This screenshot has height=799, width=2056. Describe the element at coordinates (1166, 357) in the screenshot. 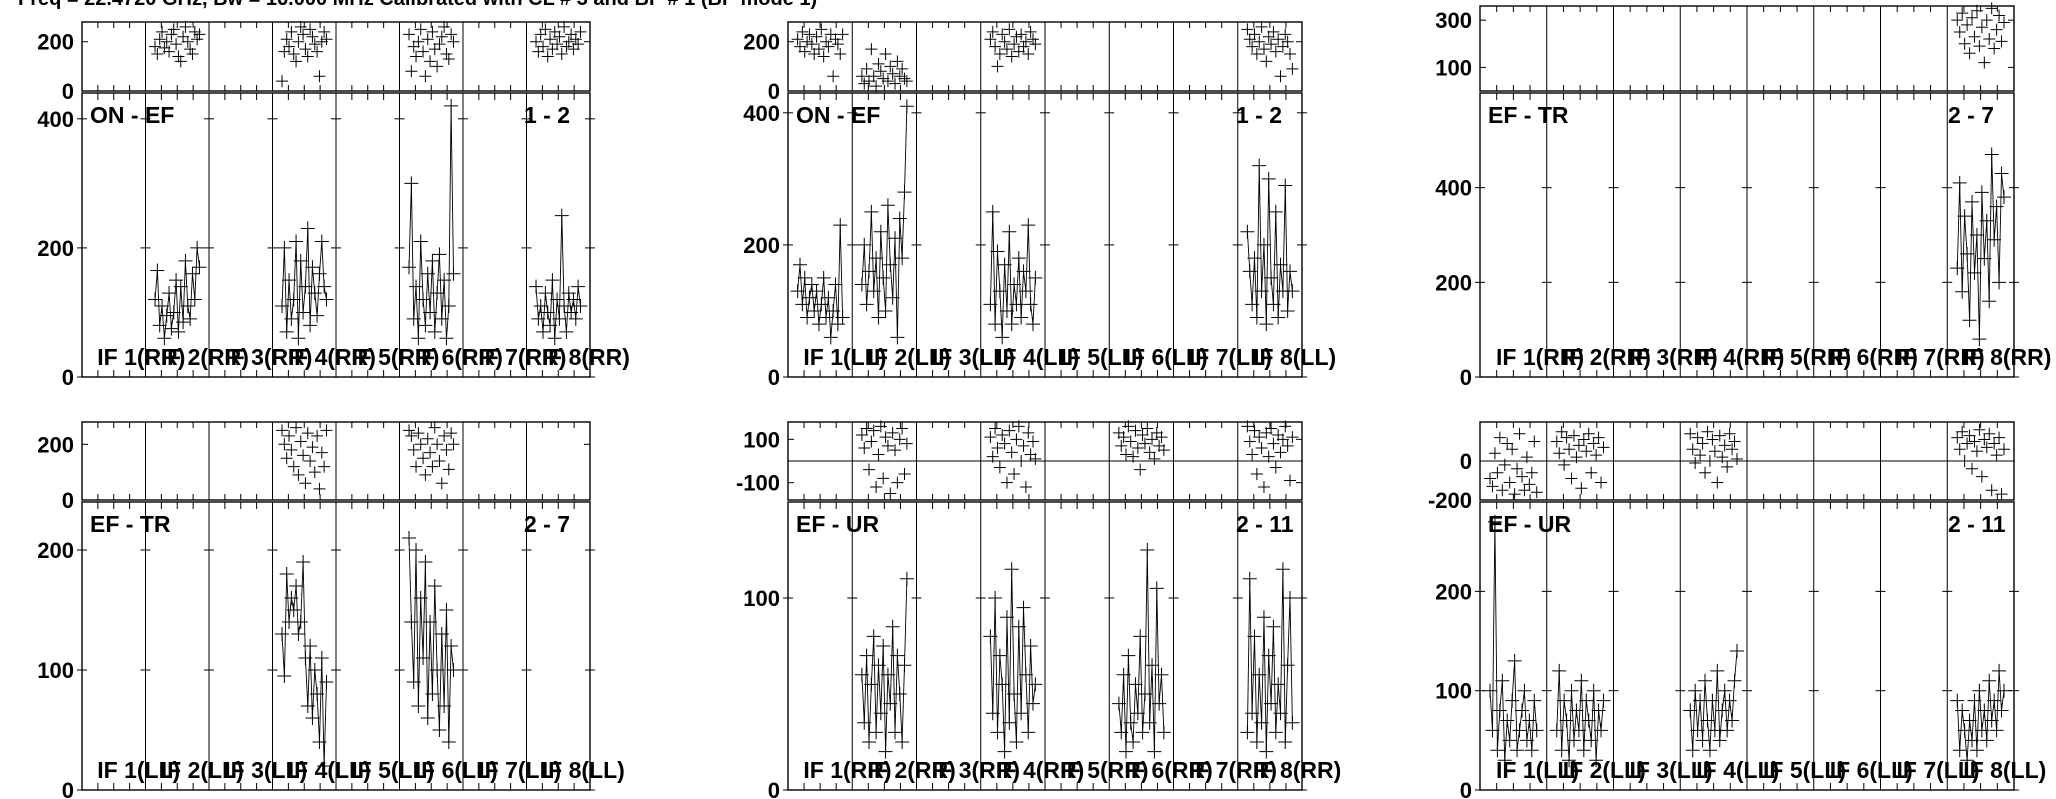

I see `if-label: IF 6(LL)` at that location.